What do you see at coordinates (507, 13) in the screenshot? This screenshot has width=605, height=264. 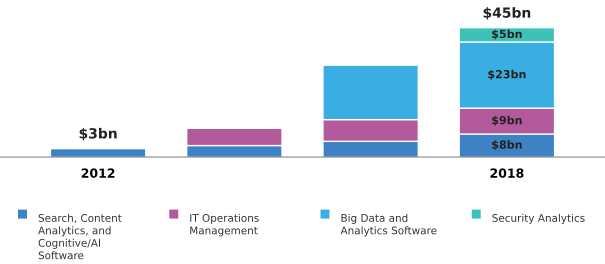 I see `total-label: $45bn` at bounding box center [507, 13].